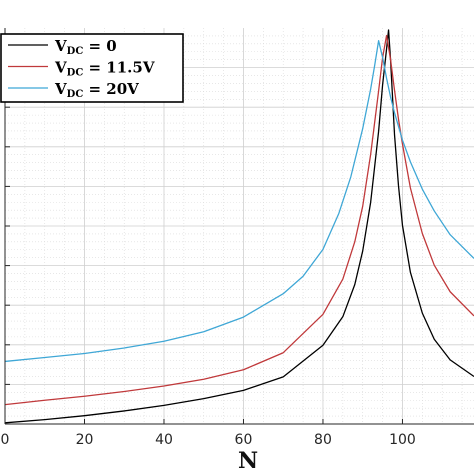 The width and height of the screenshot is (474, 474). I want to click on legend-label-0: VDC = 0, so click(85, 47).